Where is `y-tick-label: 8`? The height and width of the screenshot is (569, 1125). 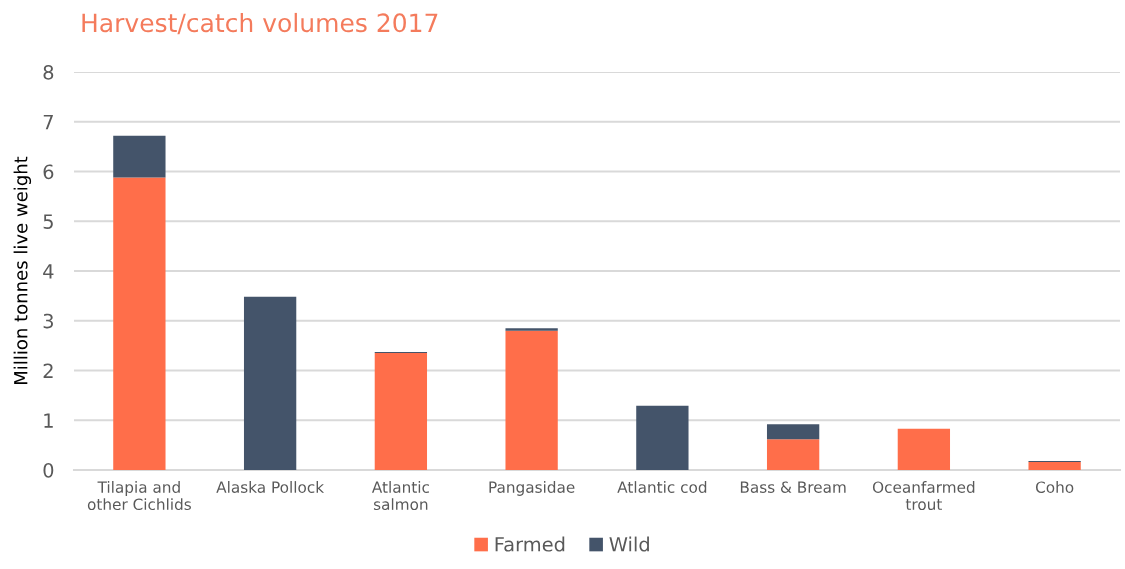
y-tick-label: 8 is located at coordinates (48, 72).